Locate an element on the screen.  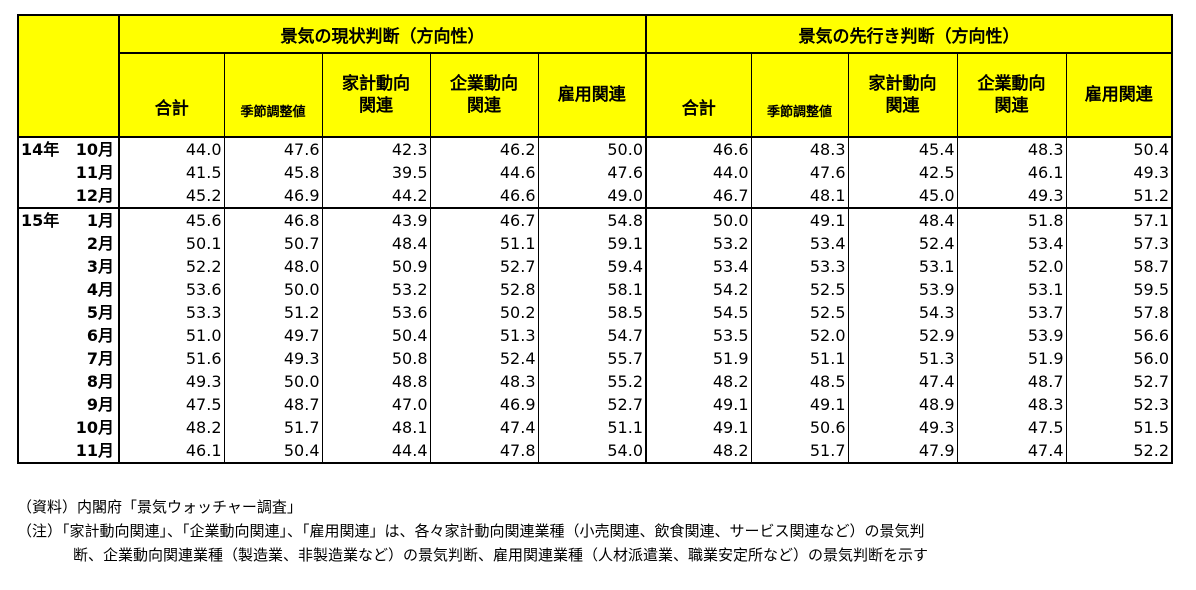
month-label: 7月 is located at coordinates (100, 358).